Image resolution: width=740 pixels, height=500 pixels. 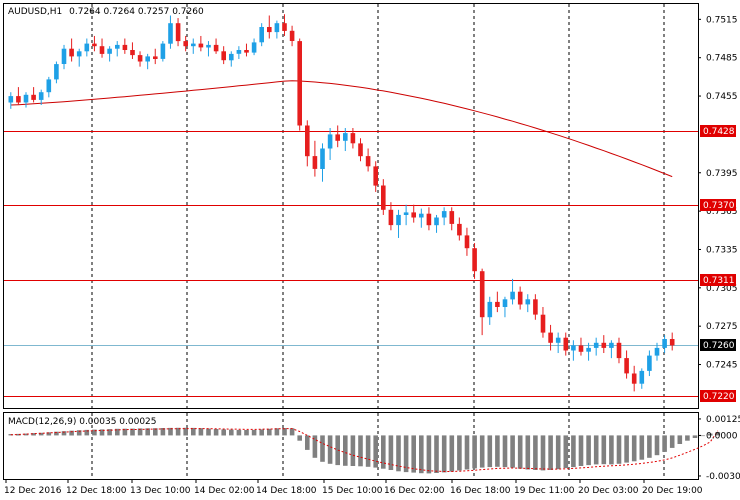 I want to click on level-price-tag-label: 0.7428, so click(x=719, y=132).